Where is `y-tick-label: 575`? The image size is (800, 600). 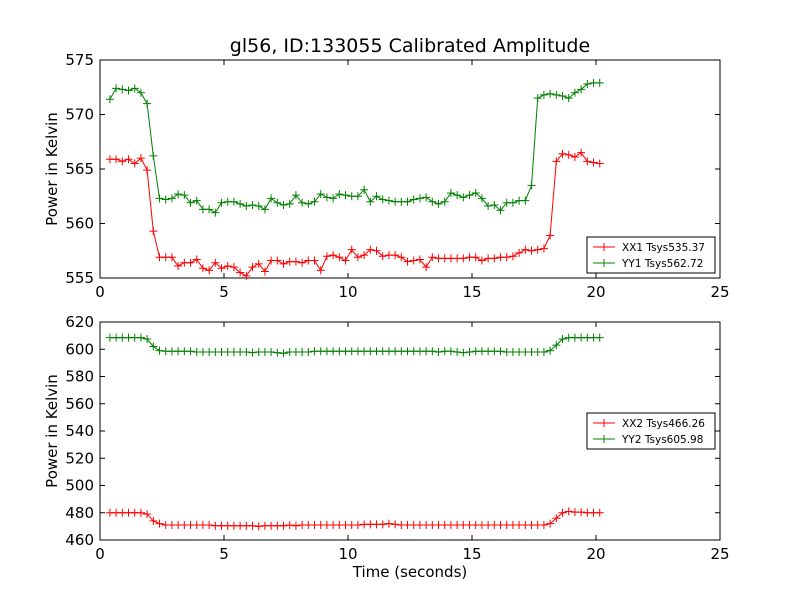 y-tick-label: 575 is located at coordinates (79, 60).